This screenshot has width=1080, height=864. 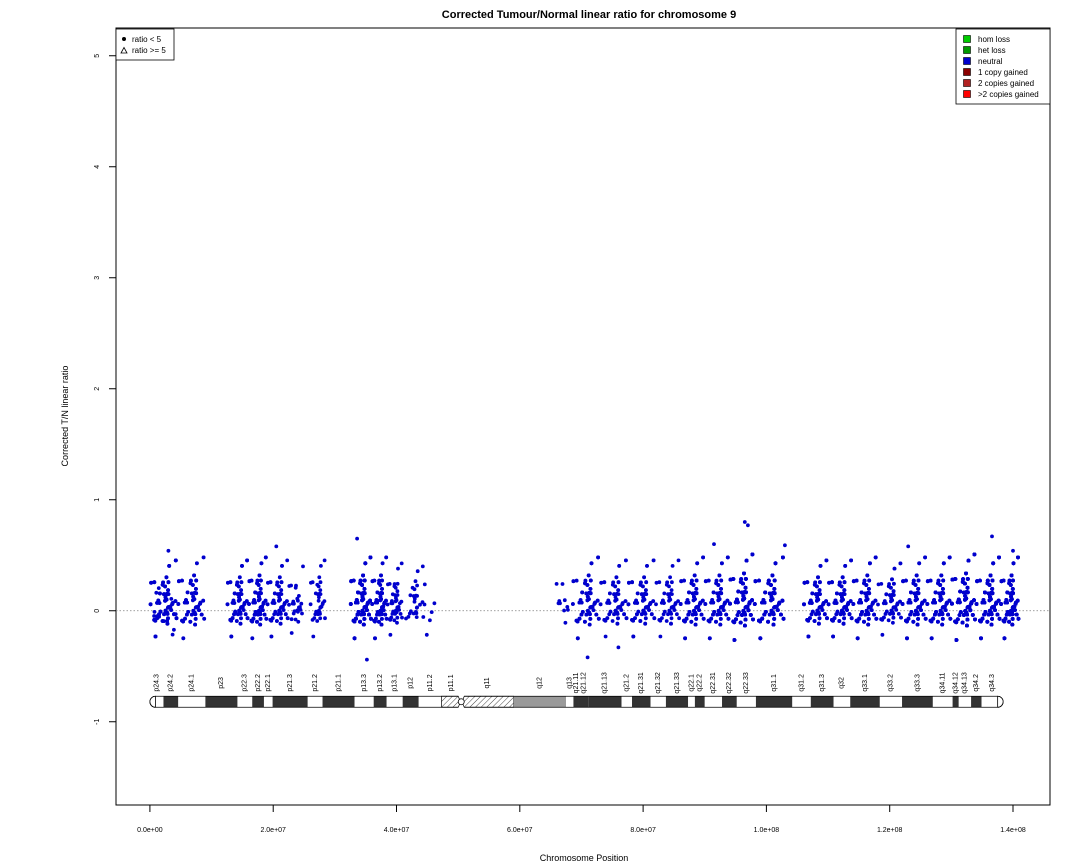 I want to click on ideogram-band-label: q22.2, so click(x=700, y=683).